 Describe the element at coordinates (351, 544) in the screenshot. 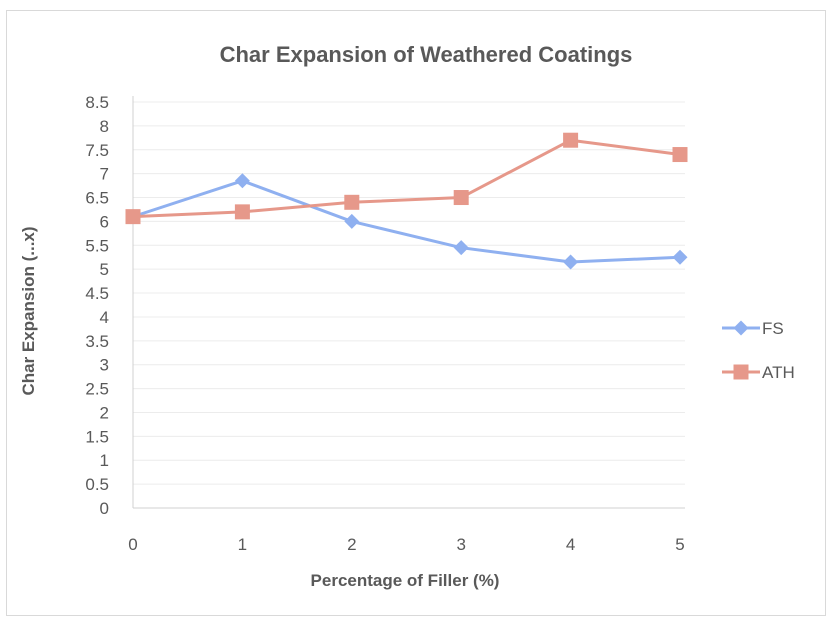

I see `x-tick-label: 2` at that location.